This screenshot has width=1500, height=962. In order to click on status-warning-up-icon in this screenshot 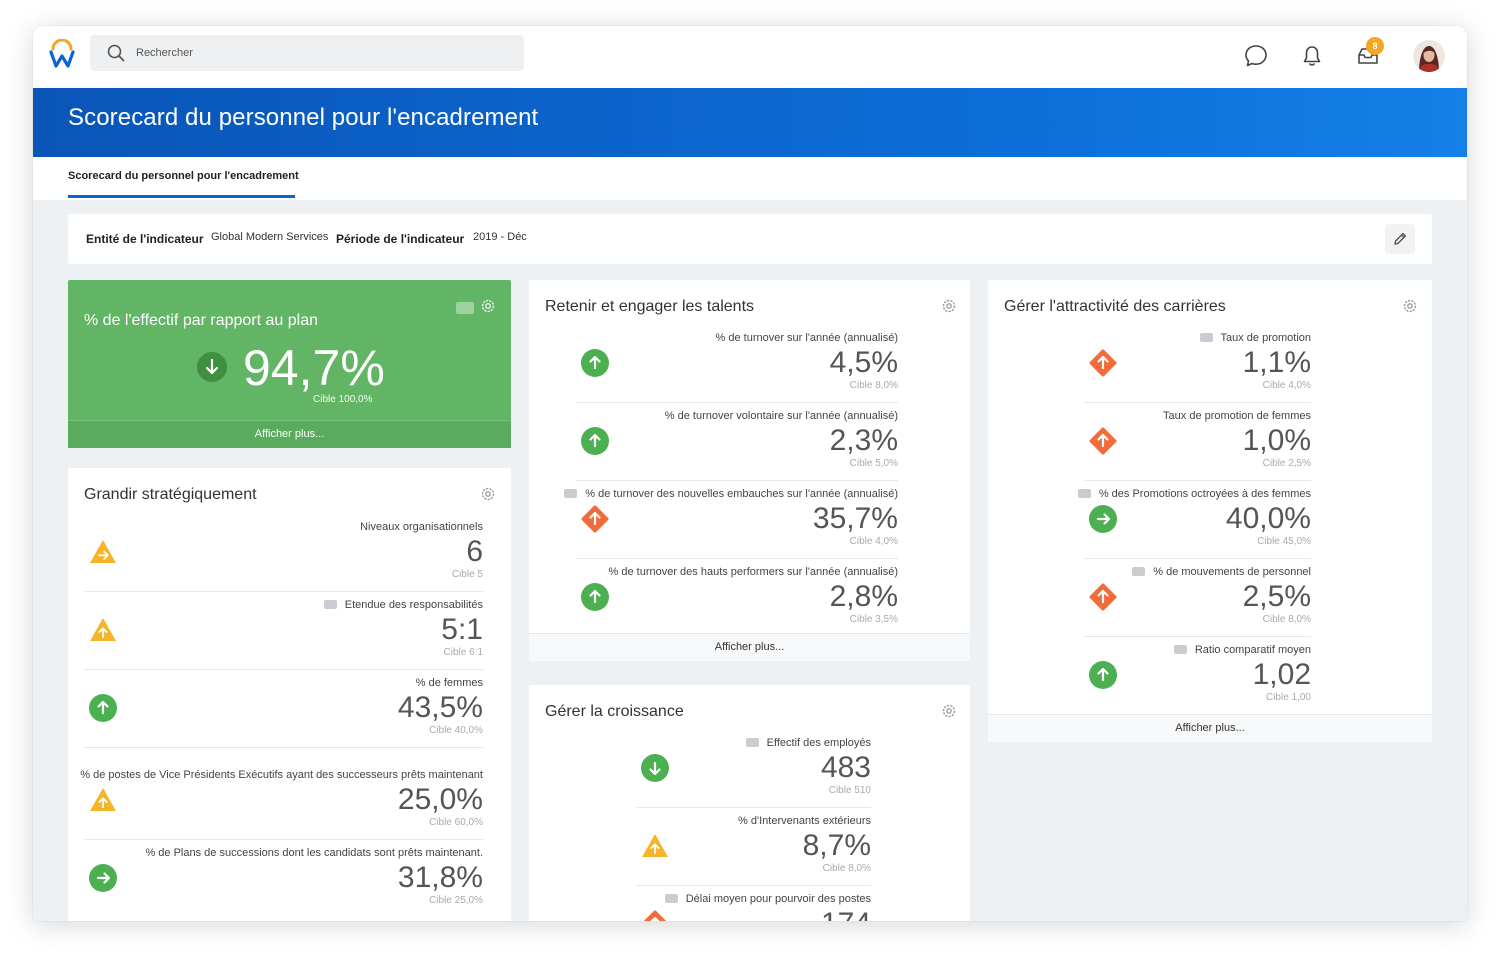, I will do `click(103, 800)`.